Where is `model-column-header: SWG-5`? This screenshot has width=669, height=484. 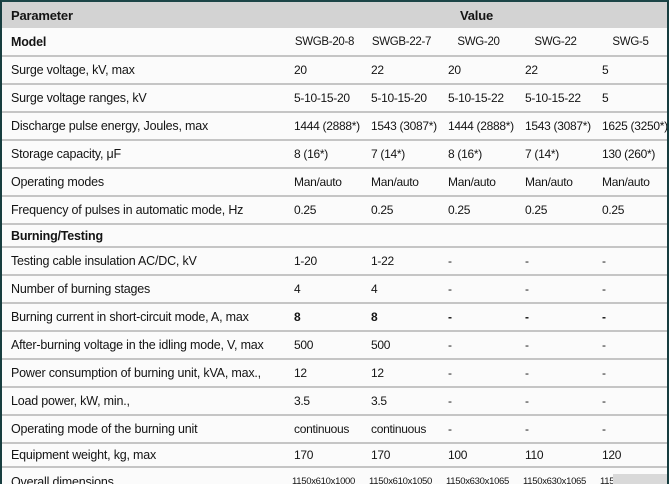 model-column-header: SWG-5 is located at coordinates (630, 41).